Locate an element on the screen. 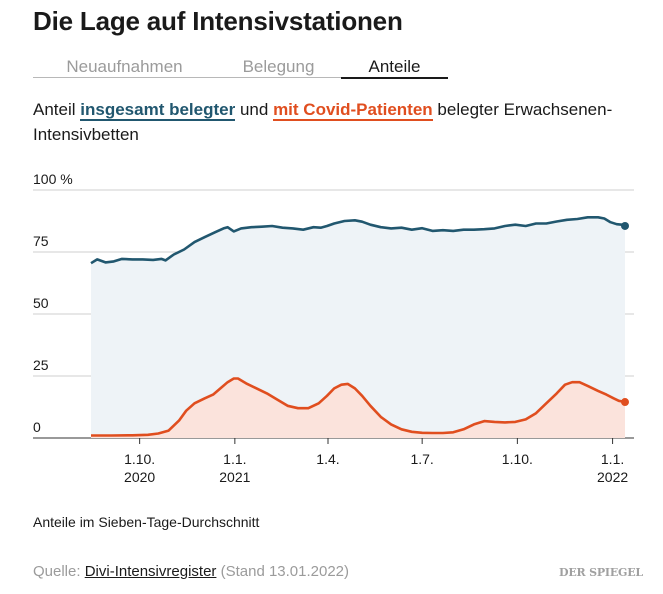 This screenshot has height=594, width=663. y-tick-label: 50 is located at coordinates (41, 303).